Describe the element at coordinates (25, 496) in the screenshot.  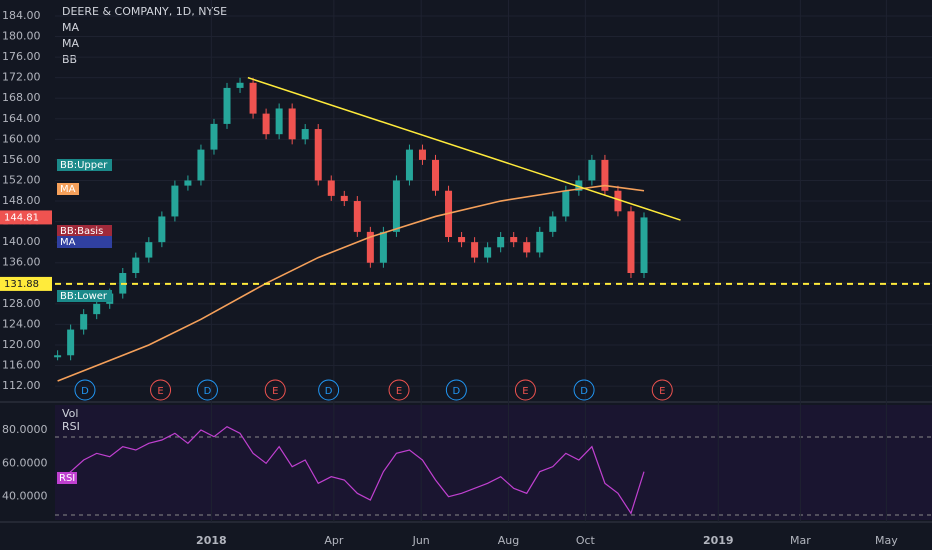
I see `rsi-tick-label: 40.0000` at that location.